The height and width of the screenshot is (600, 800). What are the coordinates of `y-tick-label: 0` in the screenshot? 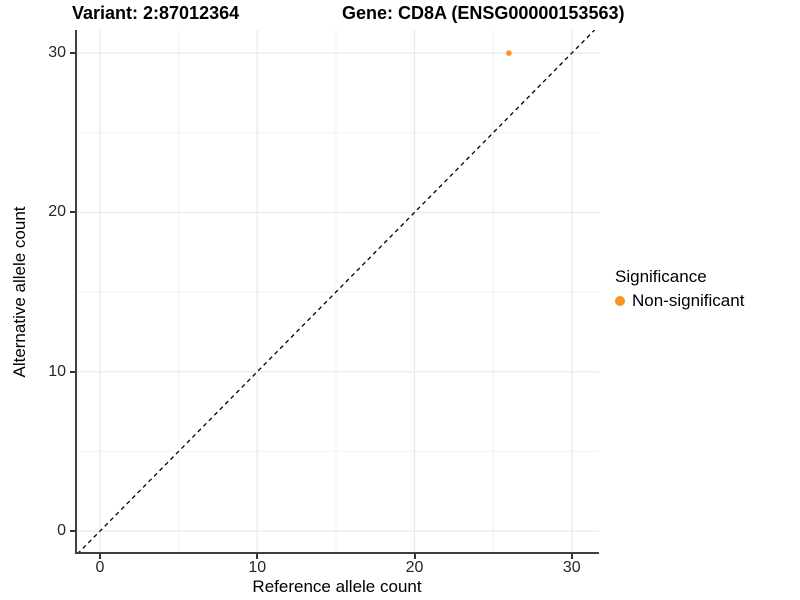 It's located at (61, 531).